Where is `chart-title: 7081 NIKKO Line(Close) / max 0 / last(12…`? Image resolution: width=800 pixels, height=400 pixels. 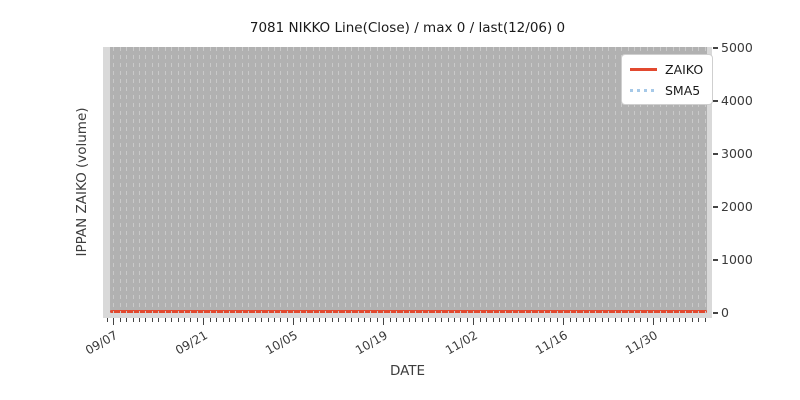
chart-title: 7081 NIKKO Line(Close) / max 0 / last(12… is located at coordinates (407, 28).